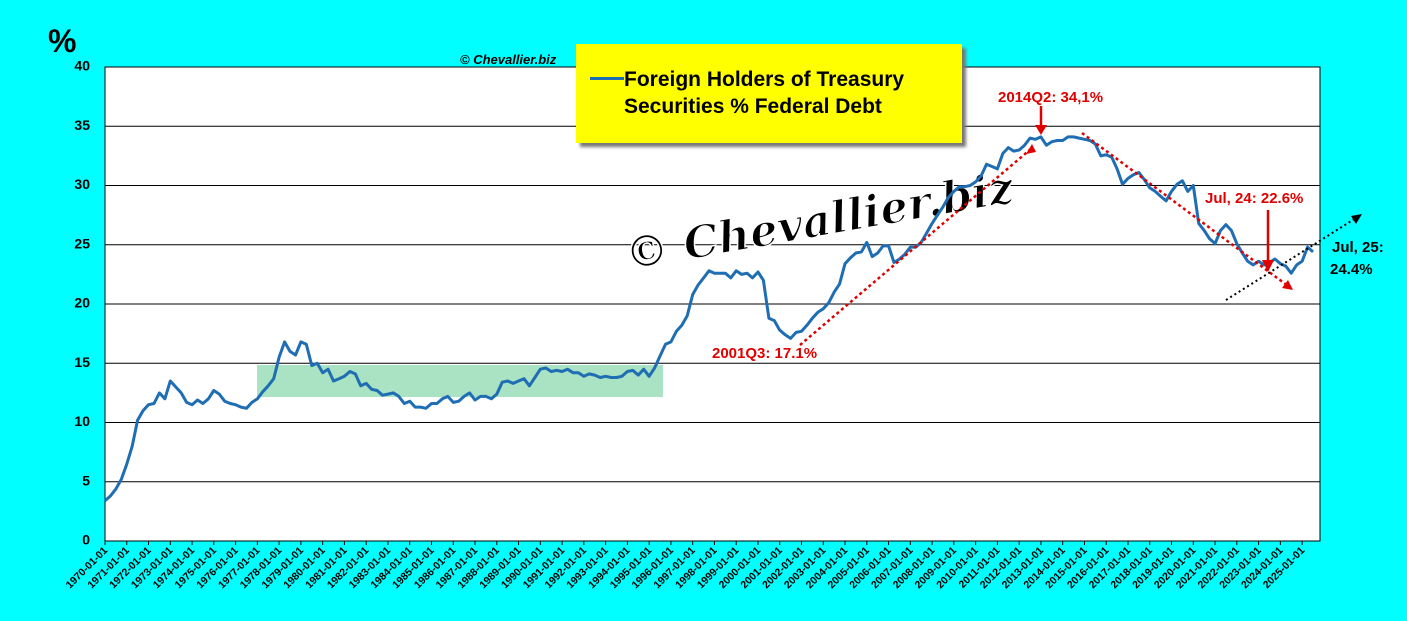 The image size is (1407, 621). Describe the element at coordinates (1254, 198) in the screenshot. I see `annotation: Jul, 24: 22.6%` at that location.